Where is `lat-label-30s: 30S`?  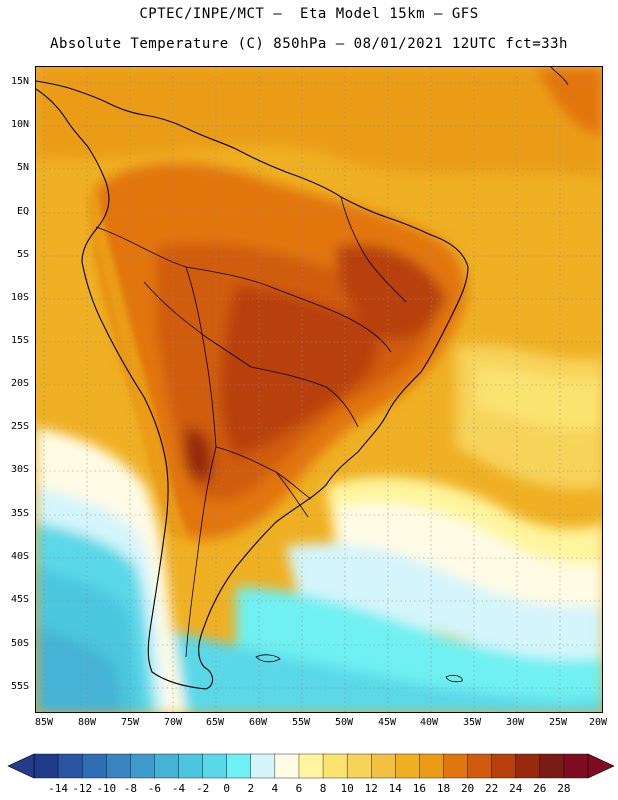 lat-label-30s: 30S is located at coordinates (19, 469).